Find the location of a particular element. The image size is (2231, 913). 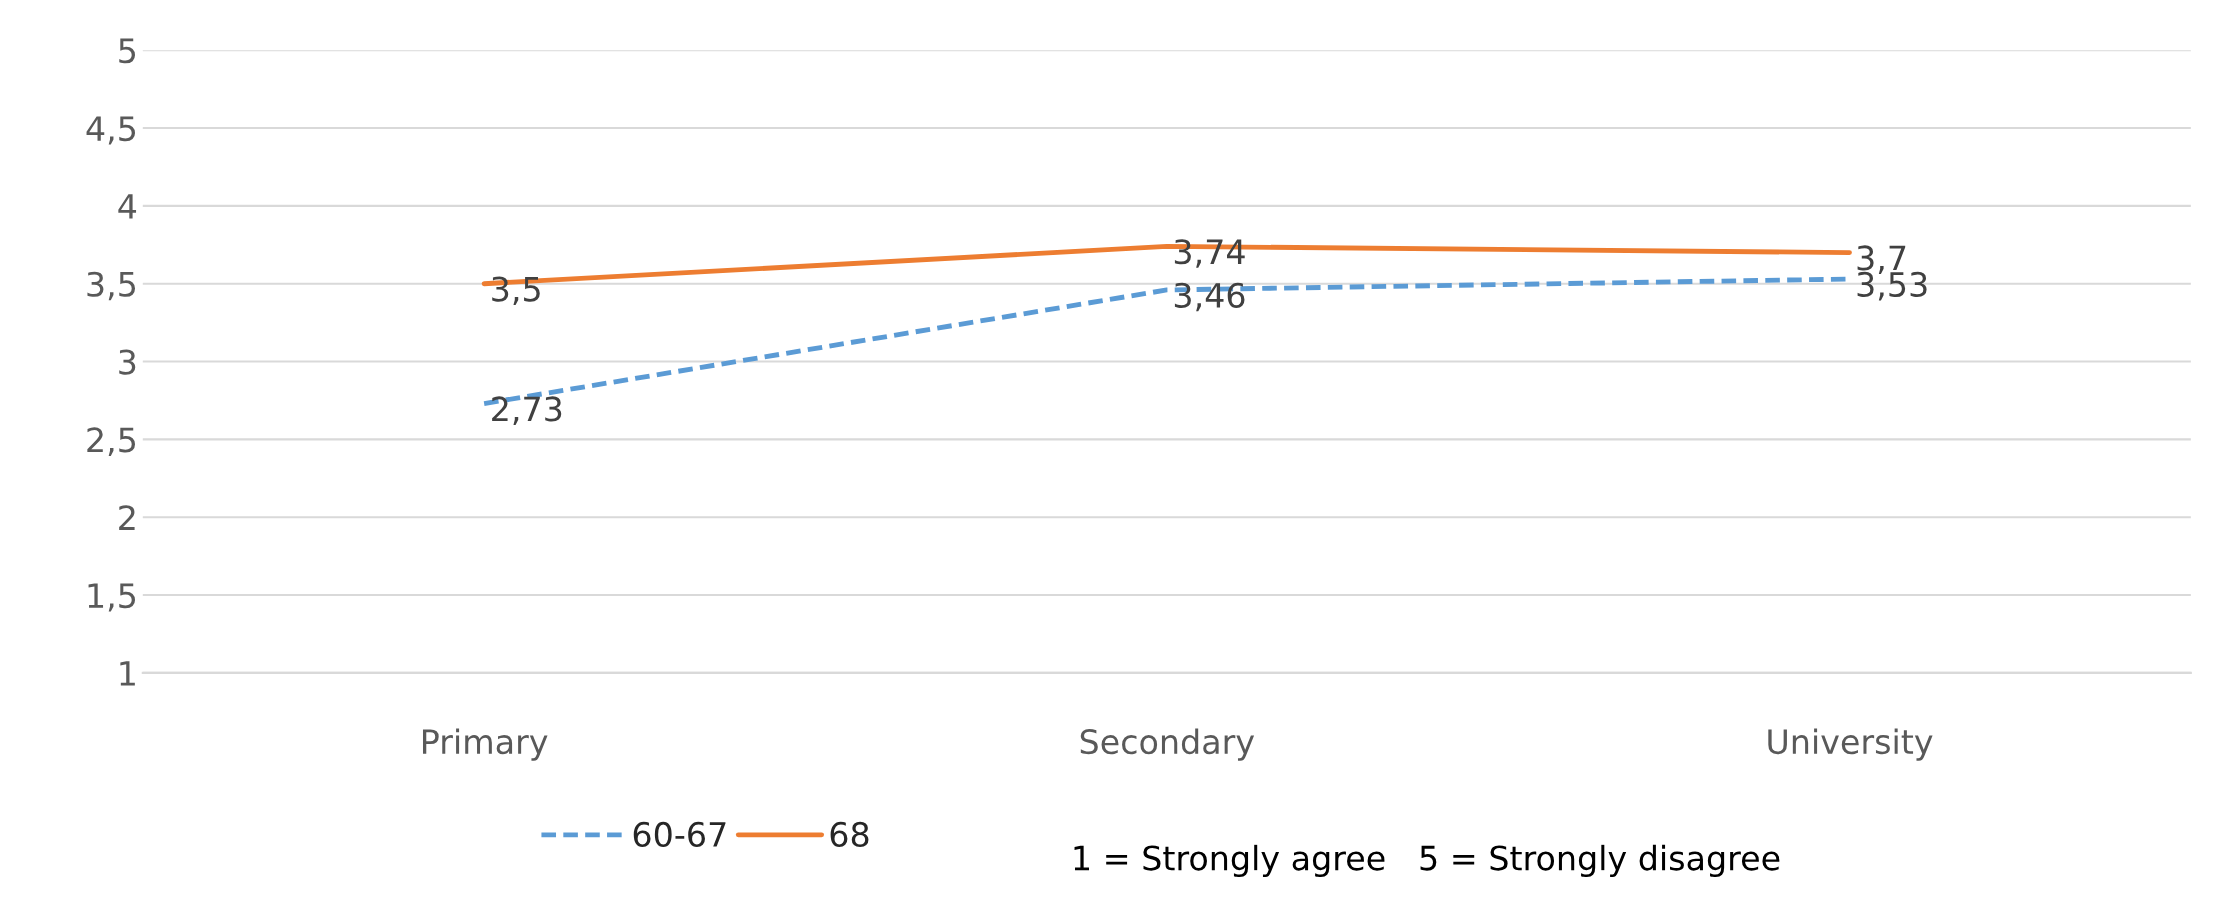

legend-label: 68 is located at coordinates (849, 834).